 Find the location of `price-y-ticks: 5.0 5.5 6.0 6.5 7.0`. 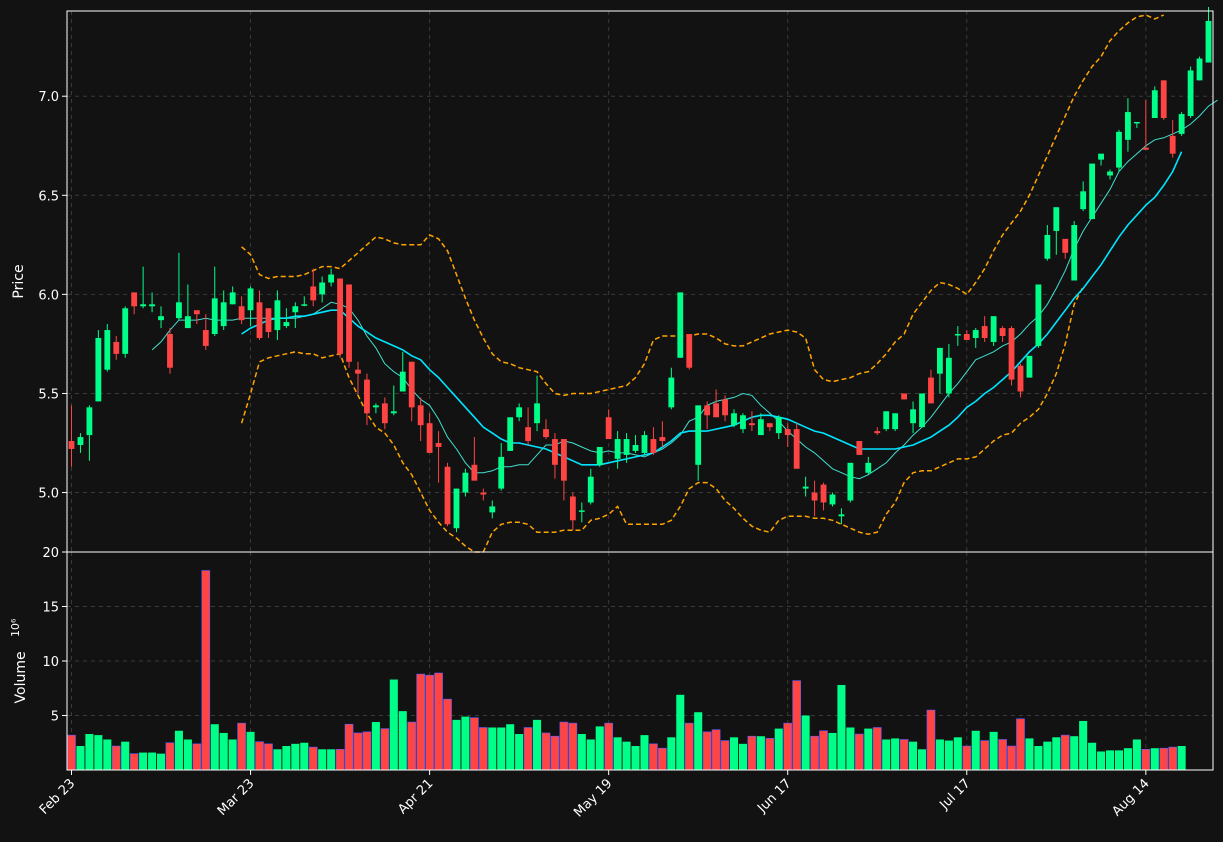

price-y-ticks: 5.0 5.5 6.0 6.5 7.0 is located at coordinates (52, 296).